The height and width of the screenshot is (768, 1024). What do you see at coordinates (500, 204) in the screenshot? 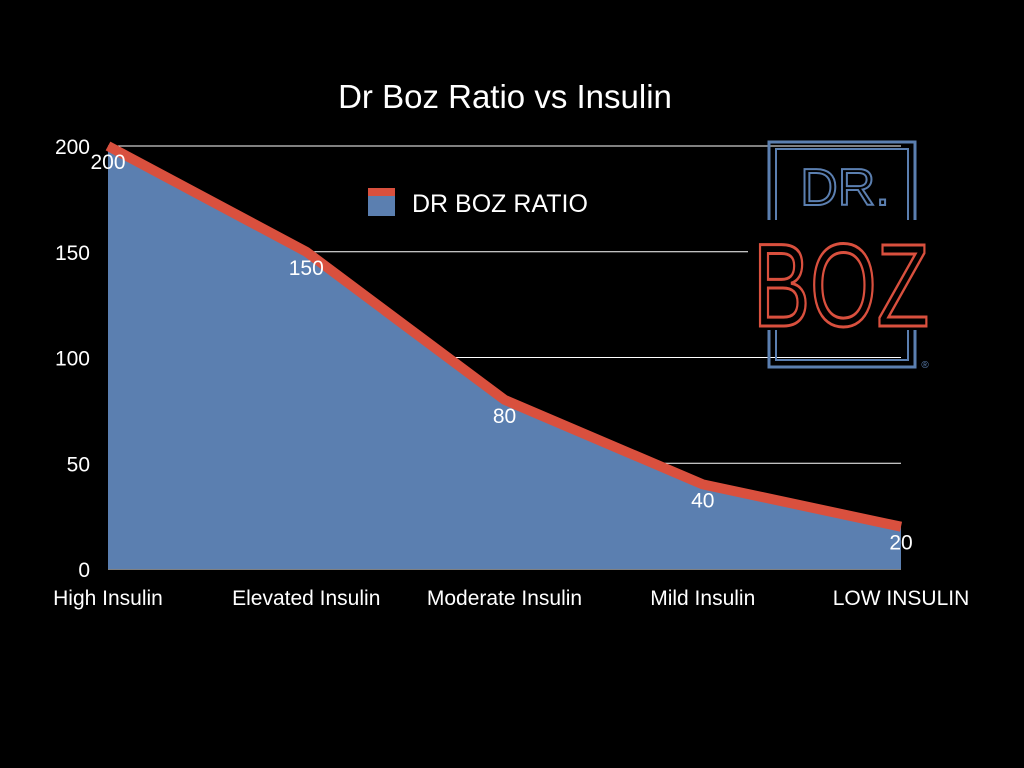
I see `legend-label: DR BOZ RATIO` at bounding box center [500, 204].